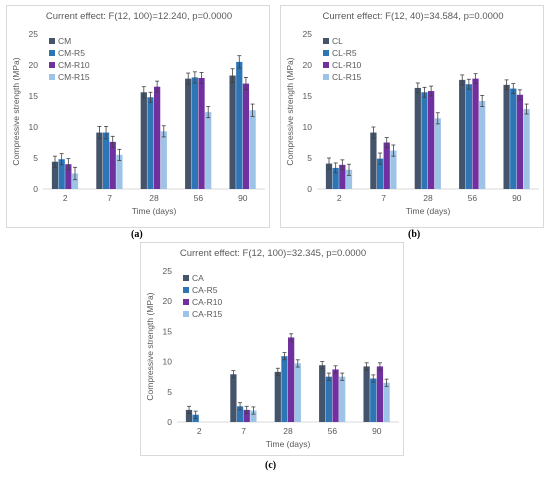  What do you see at coordinates (137, 234) in the screenshot?
I see `caption-a: (a)` at bounding box center [137, 234].